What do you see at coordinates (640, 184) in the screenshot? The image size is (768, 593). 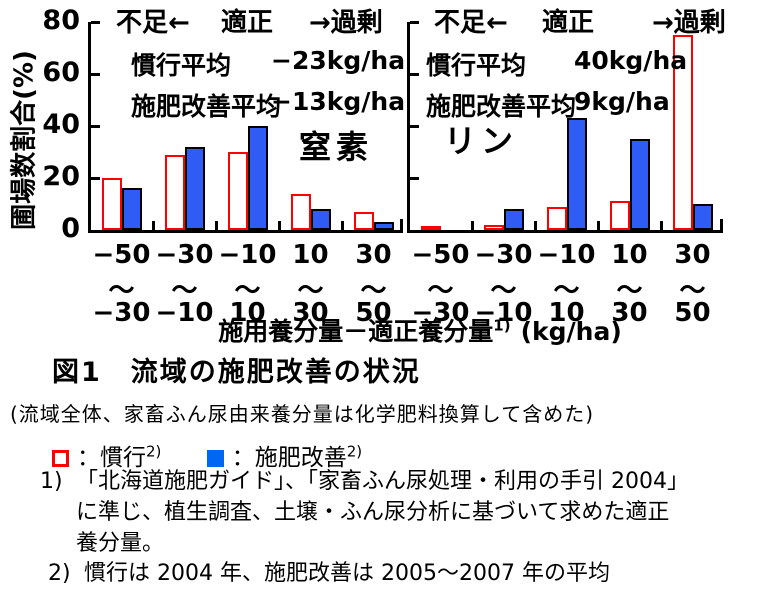 I see `bar-kaizen-cat4` at bounding box center [640, 184].